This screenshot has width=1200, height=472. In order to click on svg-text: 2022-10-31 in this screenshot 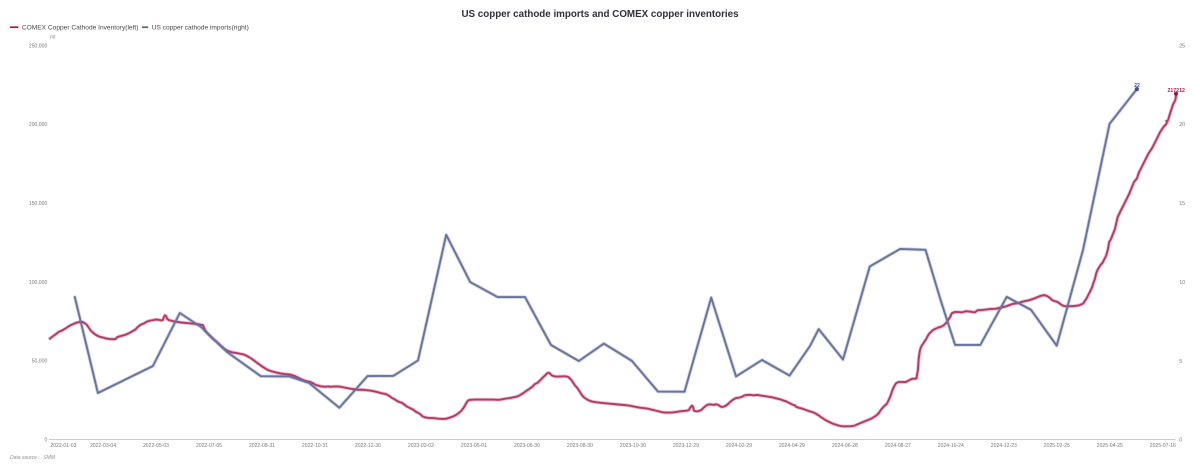, I will do `click(315, 446)`.